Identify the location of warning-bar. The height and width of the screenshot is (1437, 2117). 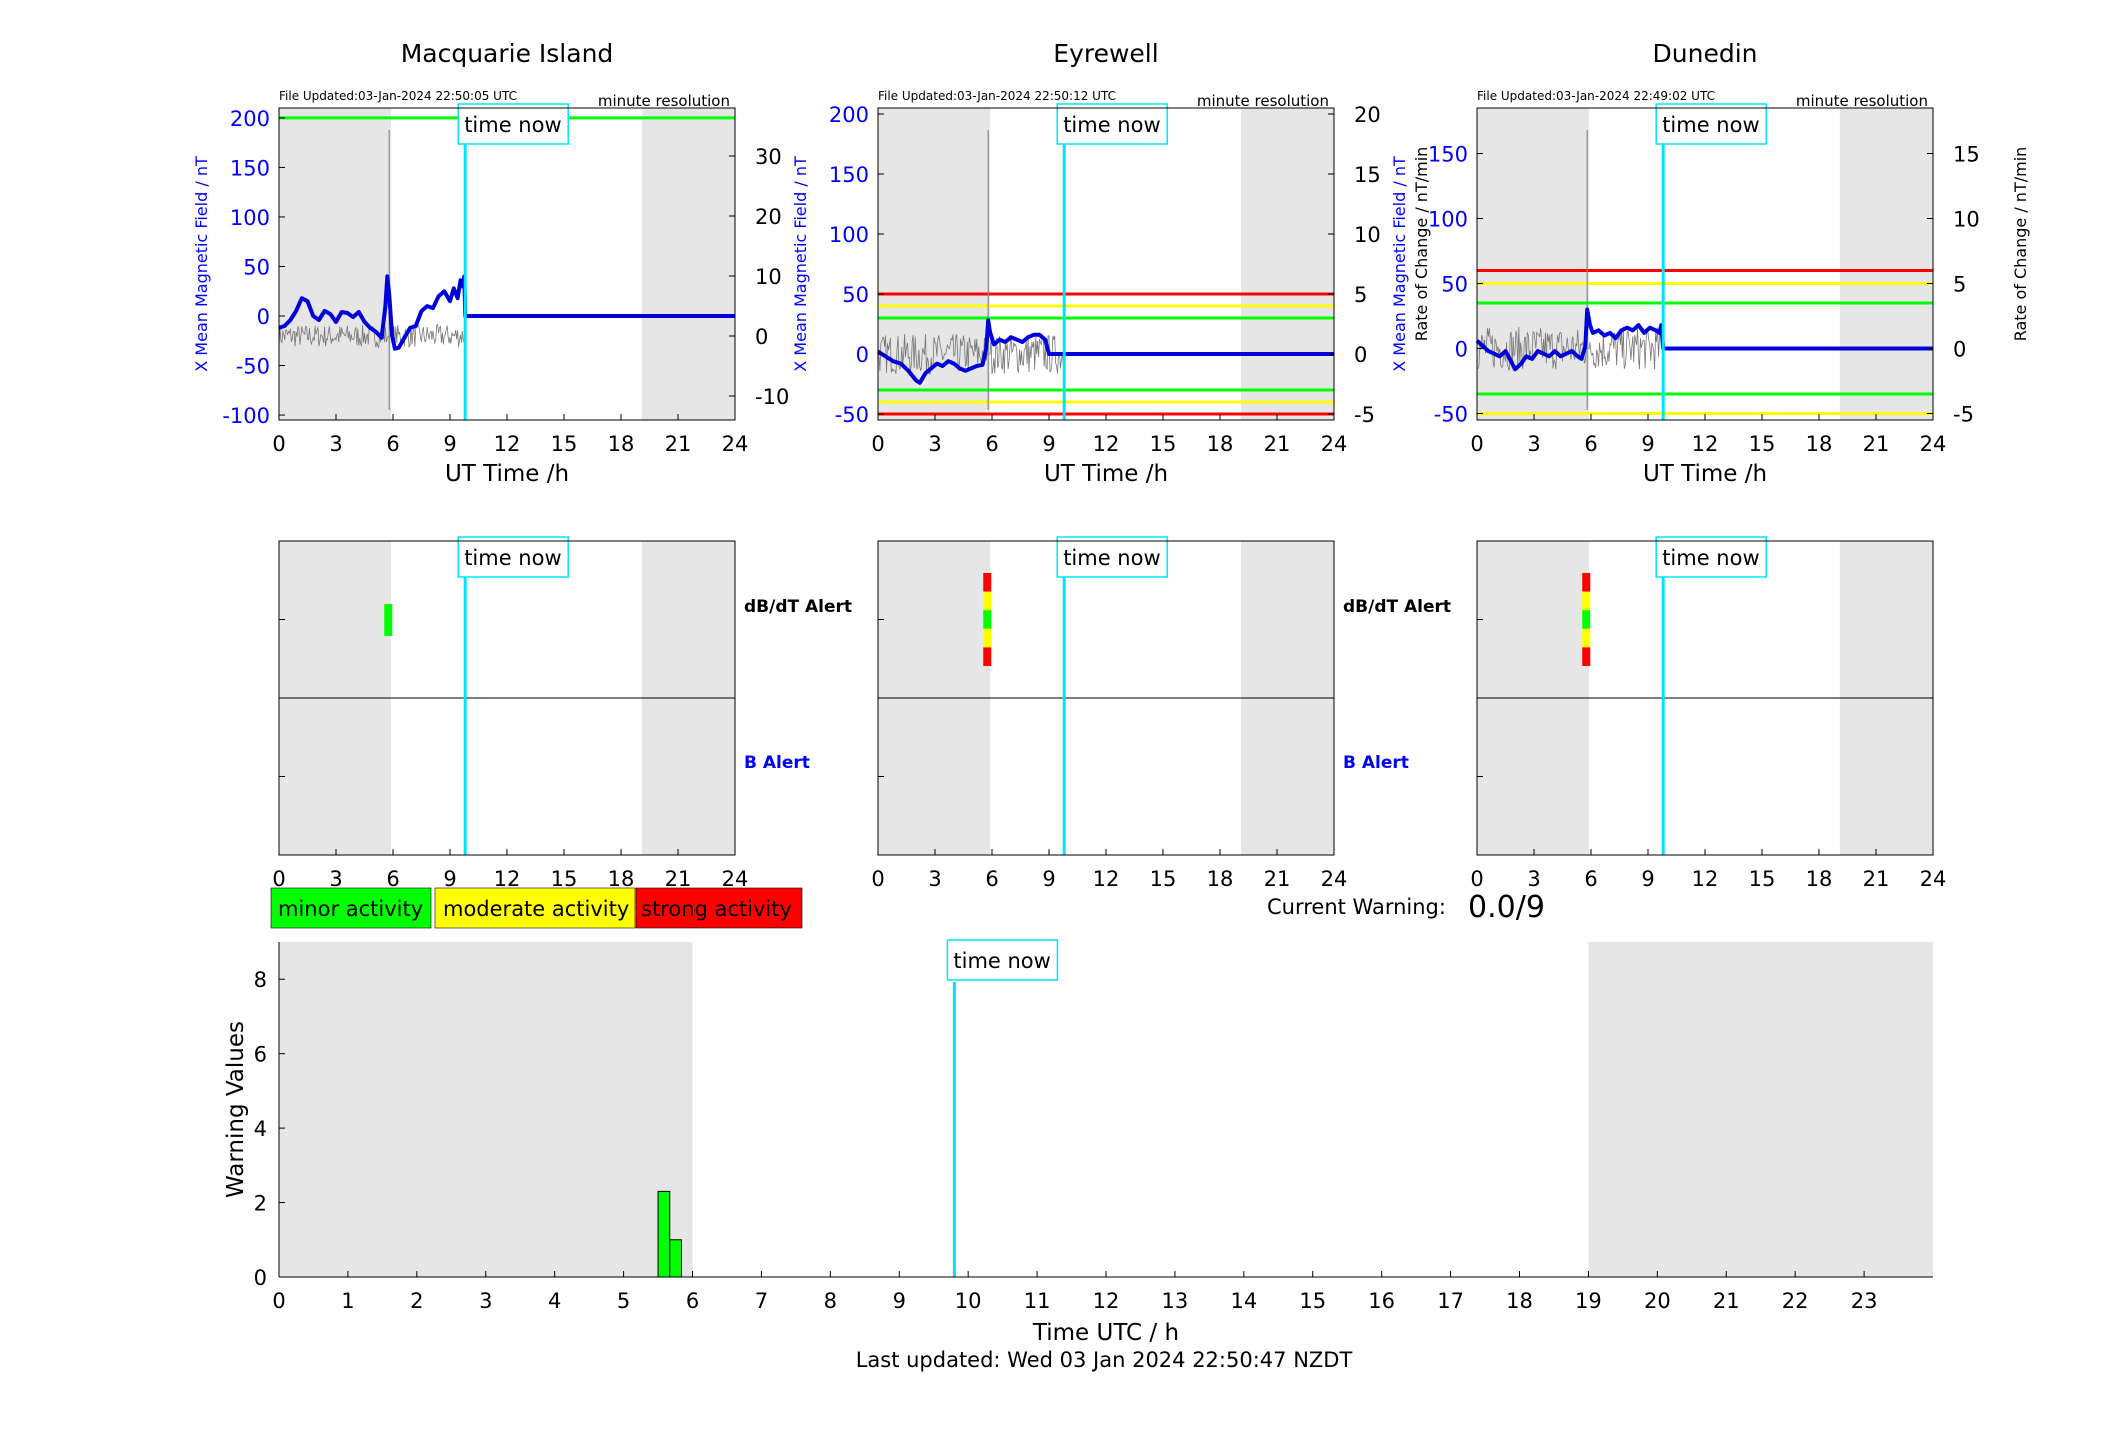
(664, 1234).